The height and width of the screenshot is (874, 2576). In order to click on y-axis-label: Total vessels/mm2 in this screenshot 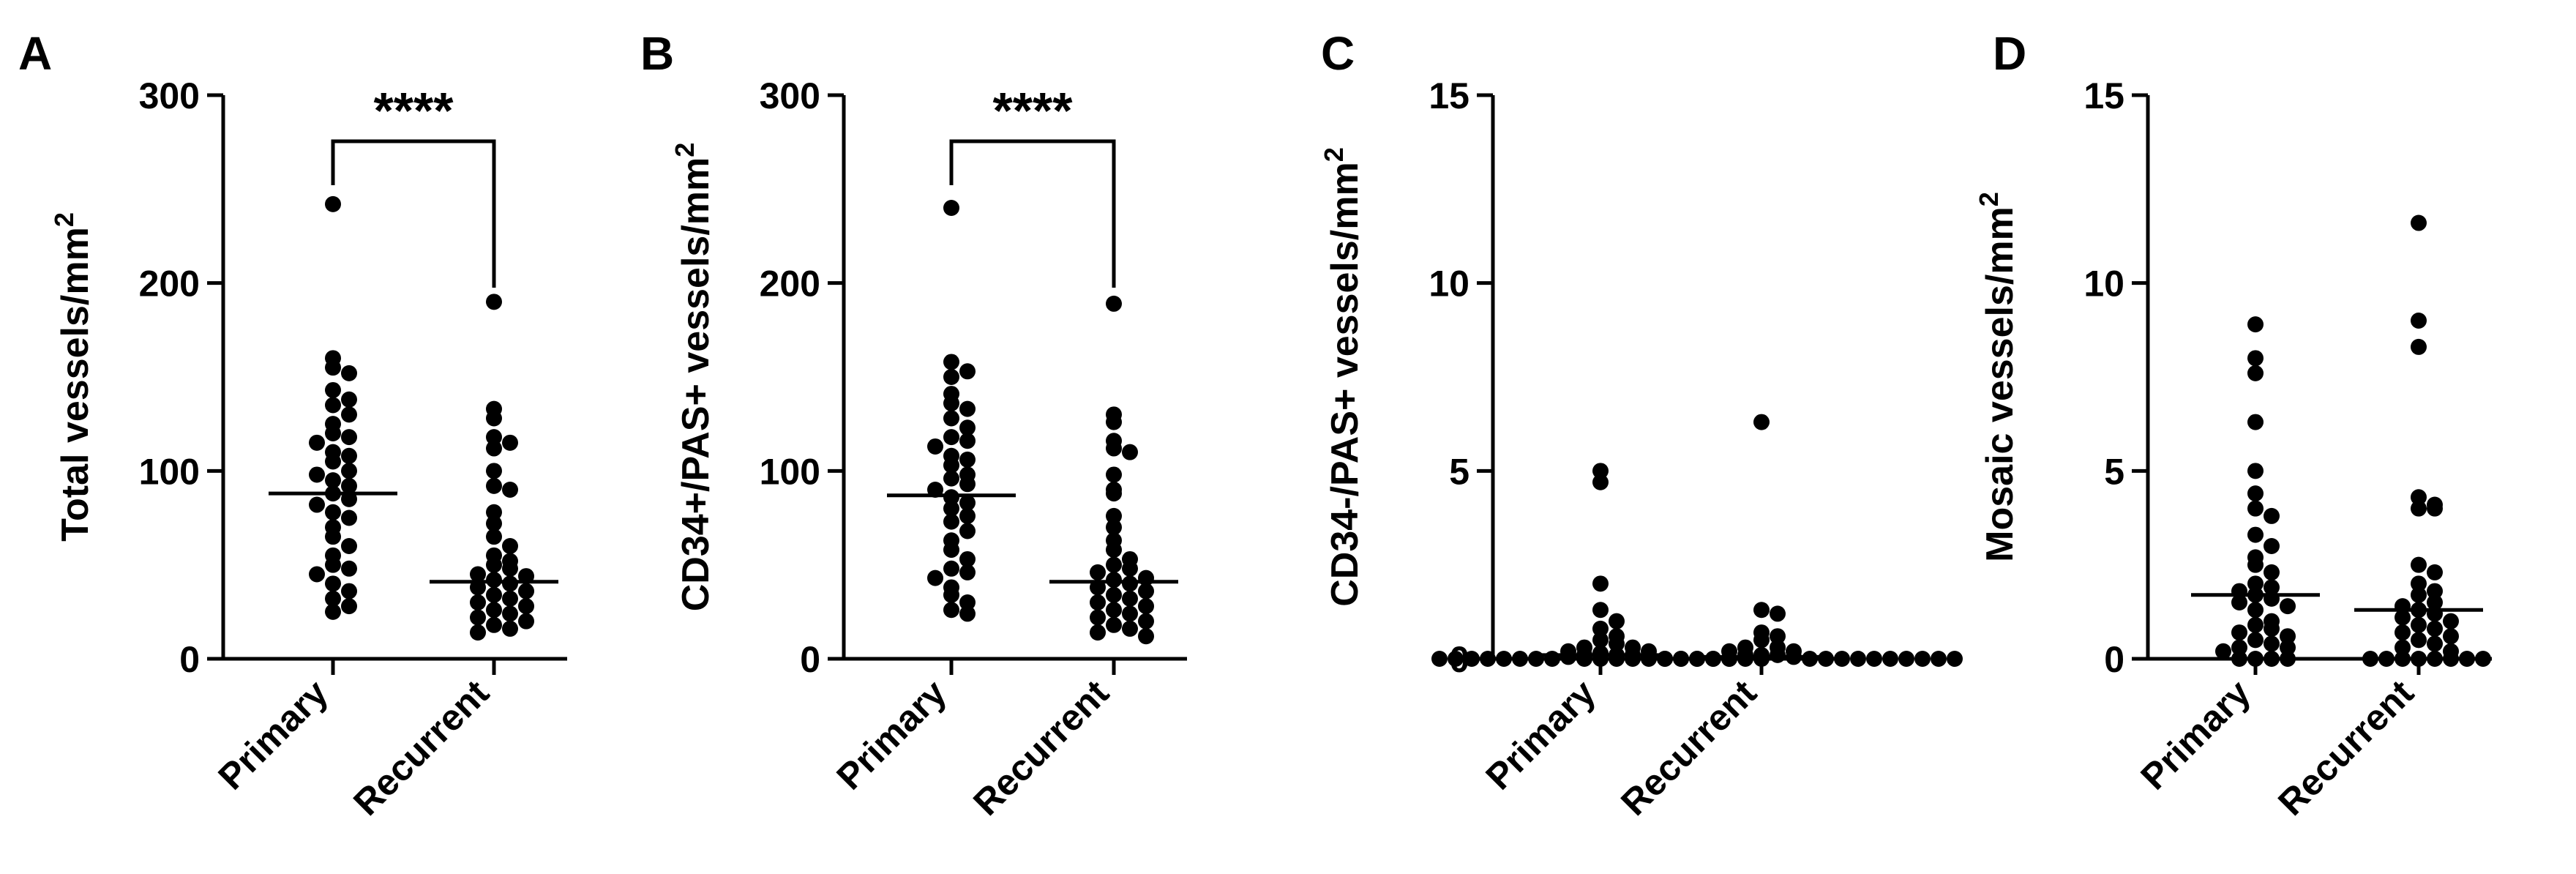, I will do `click(73, 377)`.